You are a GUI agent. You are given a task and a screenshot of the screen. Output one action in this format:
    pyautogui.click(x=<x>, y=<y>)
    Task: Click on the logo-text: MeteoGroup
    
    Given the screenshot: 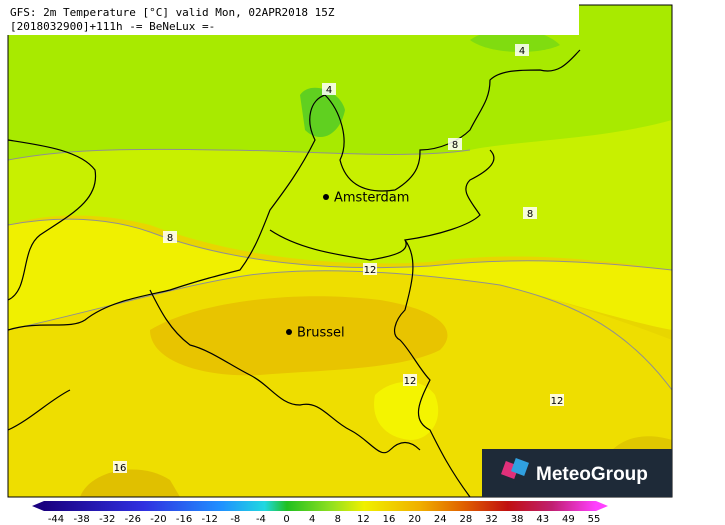 What is the action you would take?
    pyautogui.click(x=592, y=474)
    